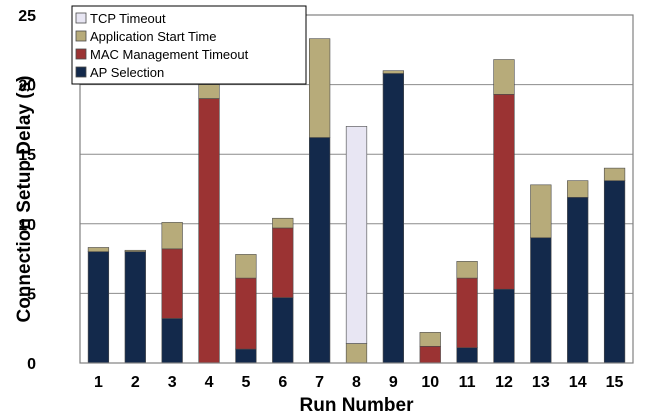 The height and width of the screenshot is (418, 646). What do you see at coordinates (615, 382) in the screenshot?
I see `x-tick-label: 15` at bounding box center [615, 382].